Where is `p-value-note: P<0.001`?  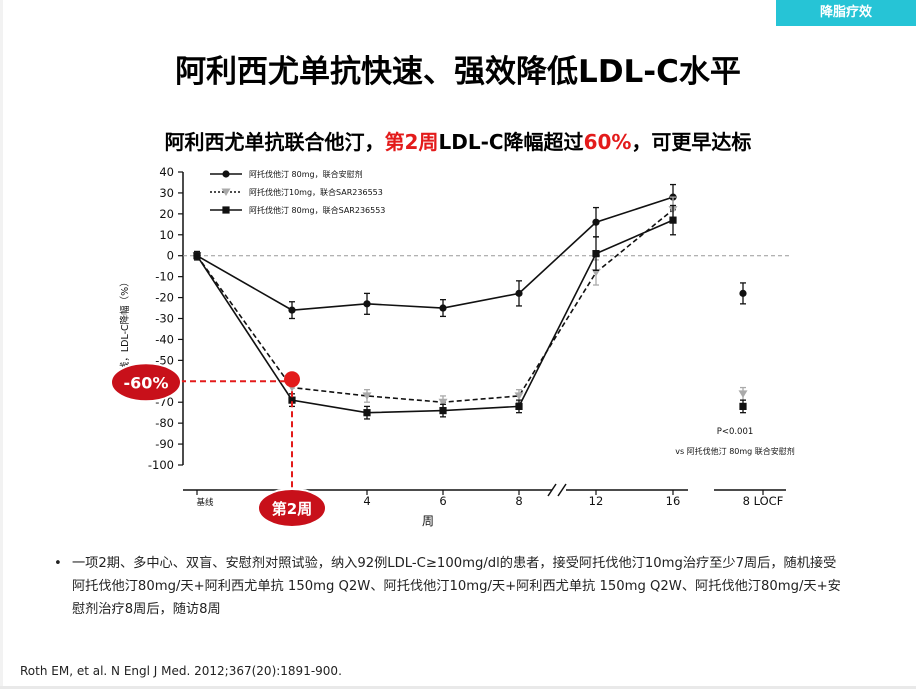 p-value-note: P<0.001 is located at coordinates (735, 432).